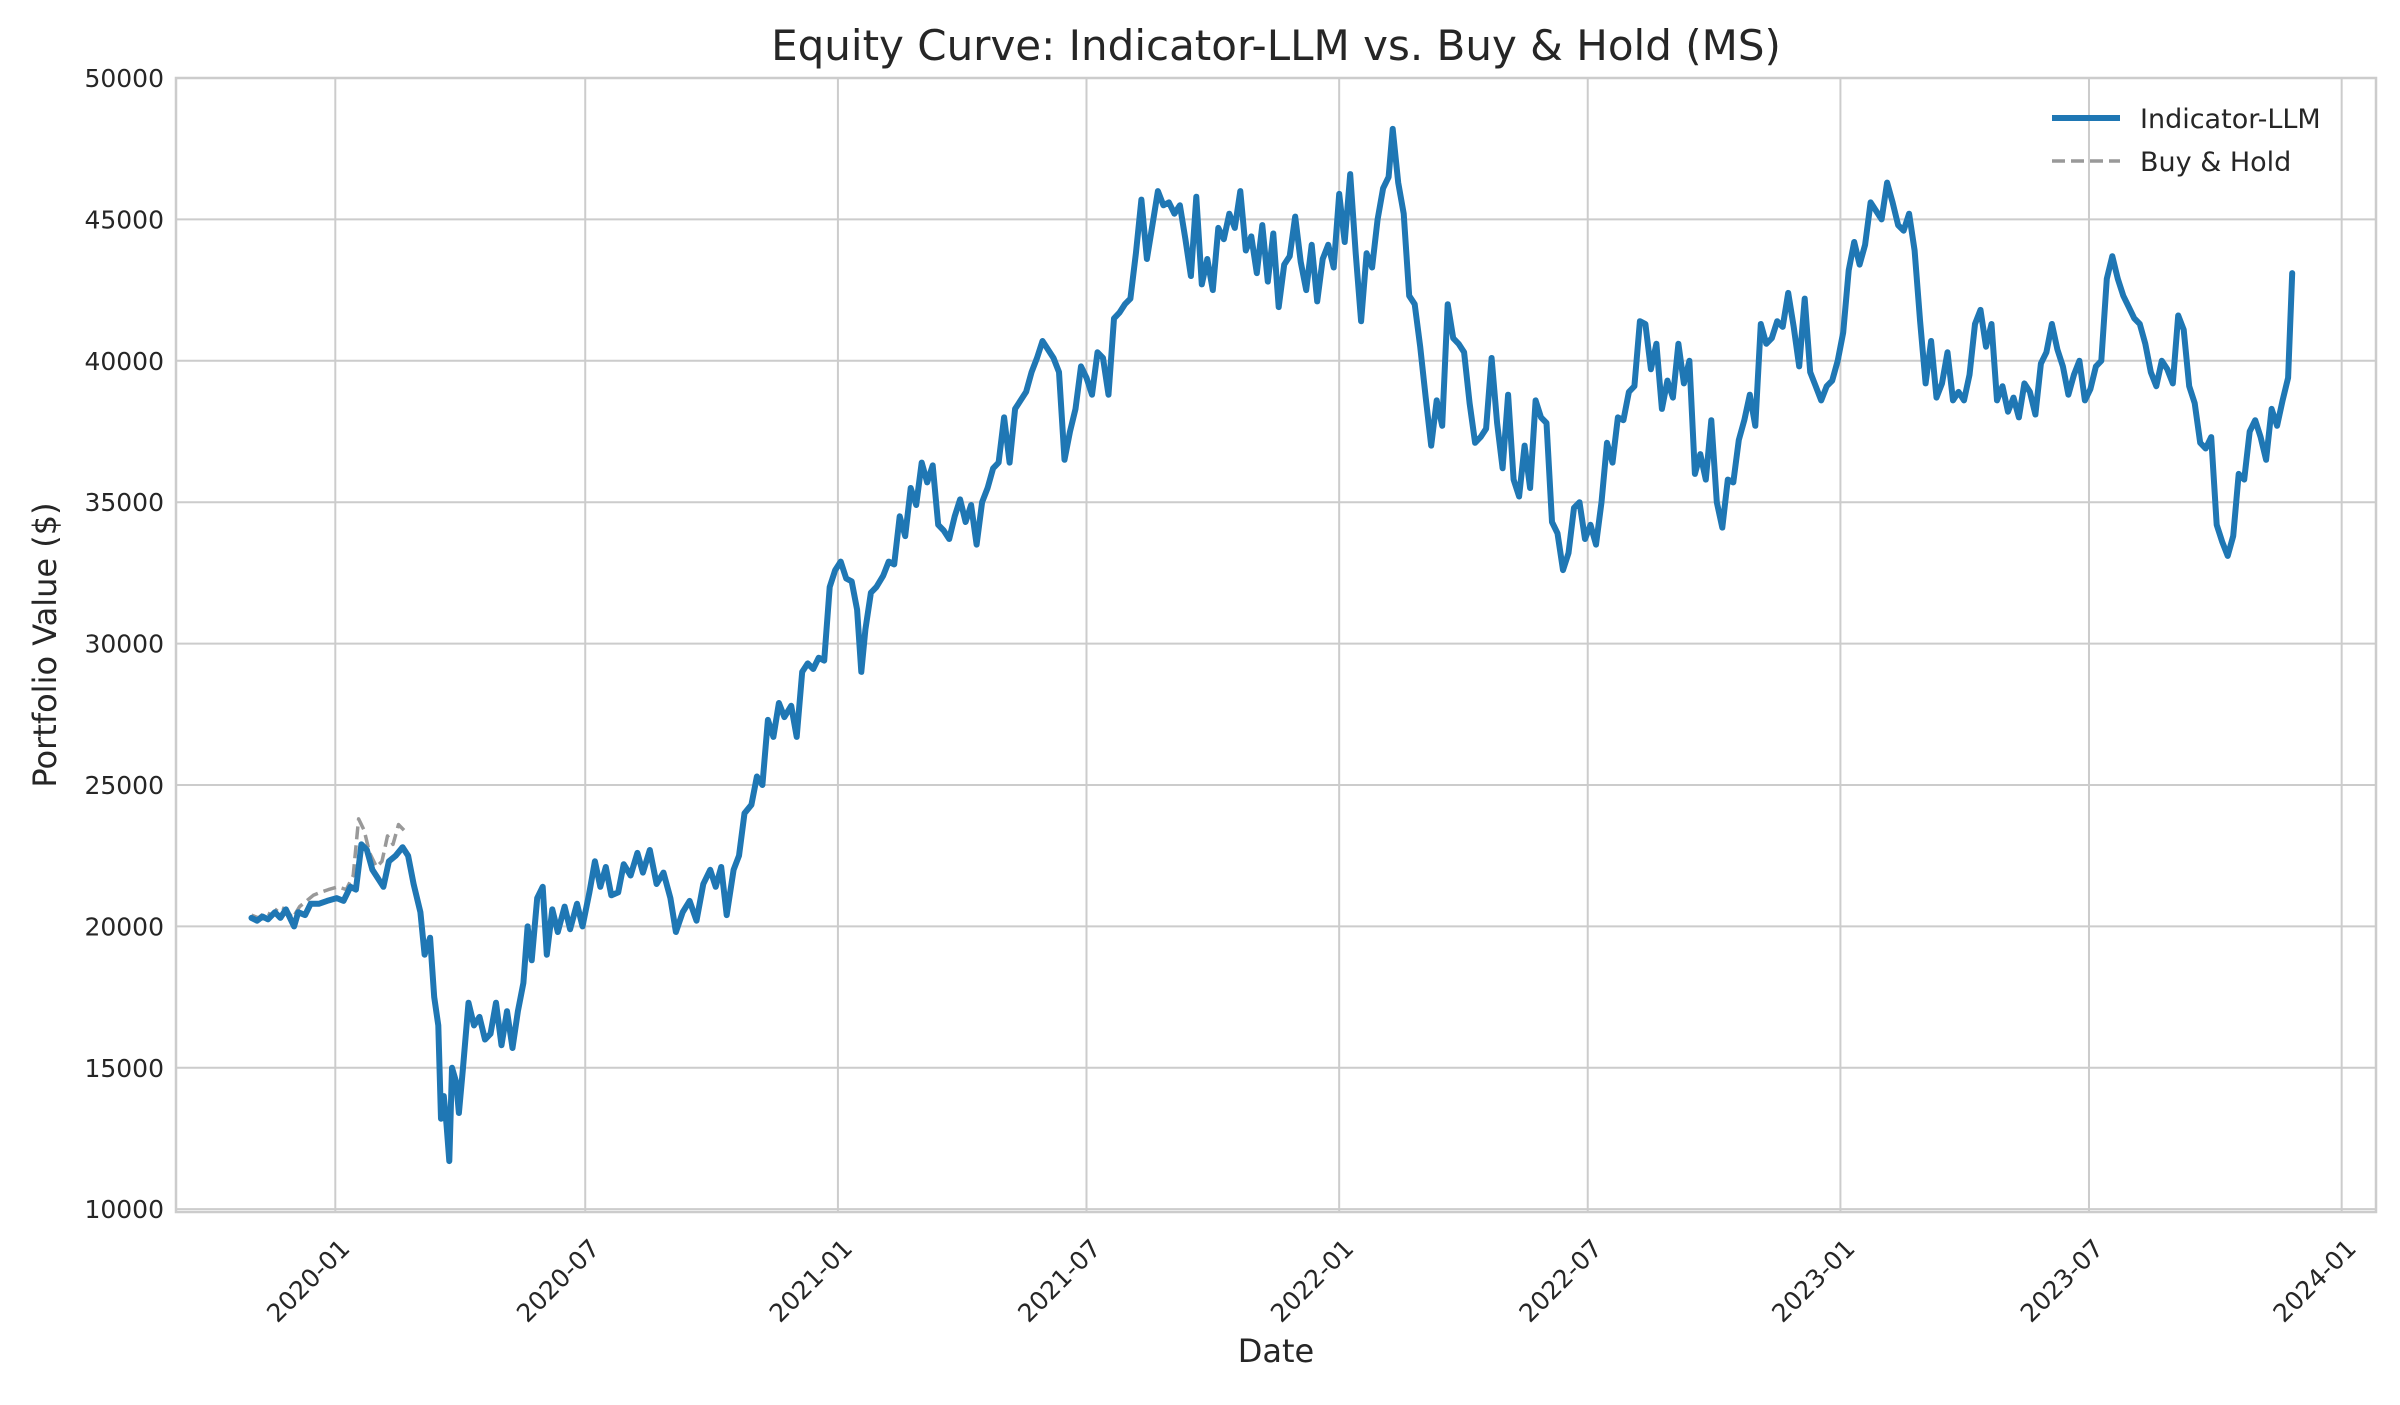  I want to click on y-tick-label: 20000, so click(124, 926).